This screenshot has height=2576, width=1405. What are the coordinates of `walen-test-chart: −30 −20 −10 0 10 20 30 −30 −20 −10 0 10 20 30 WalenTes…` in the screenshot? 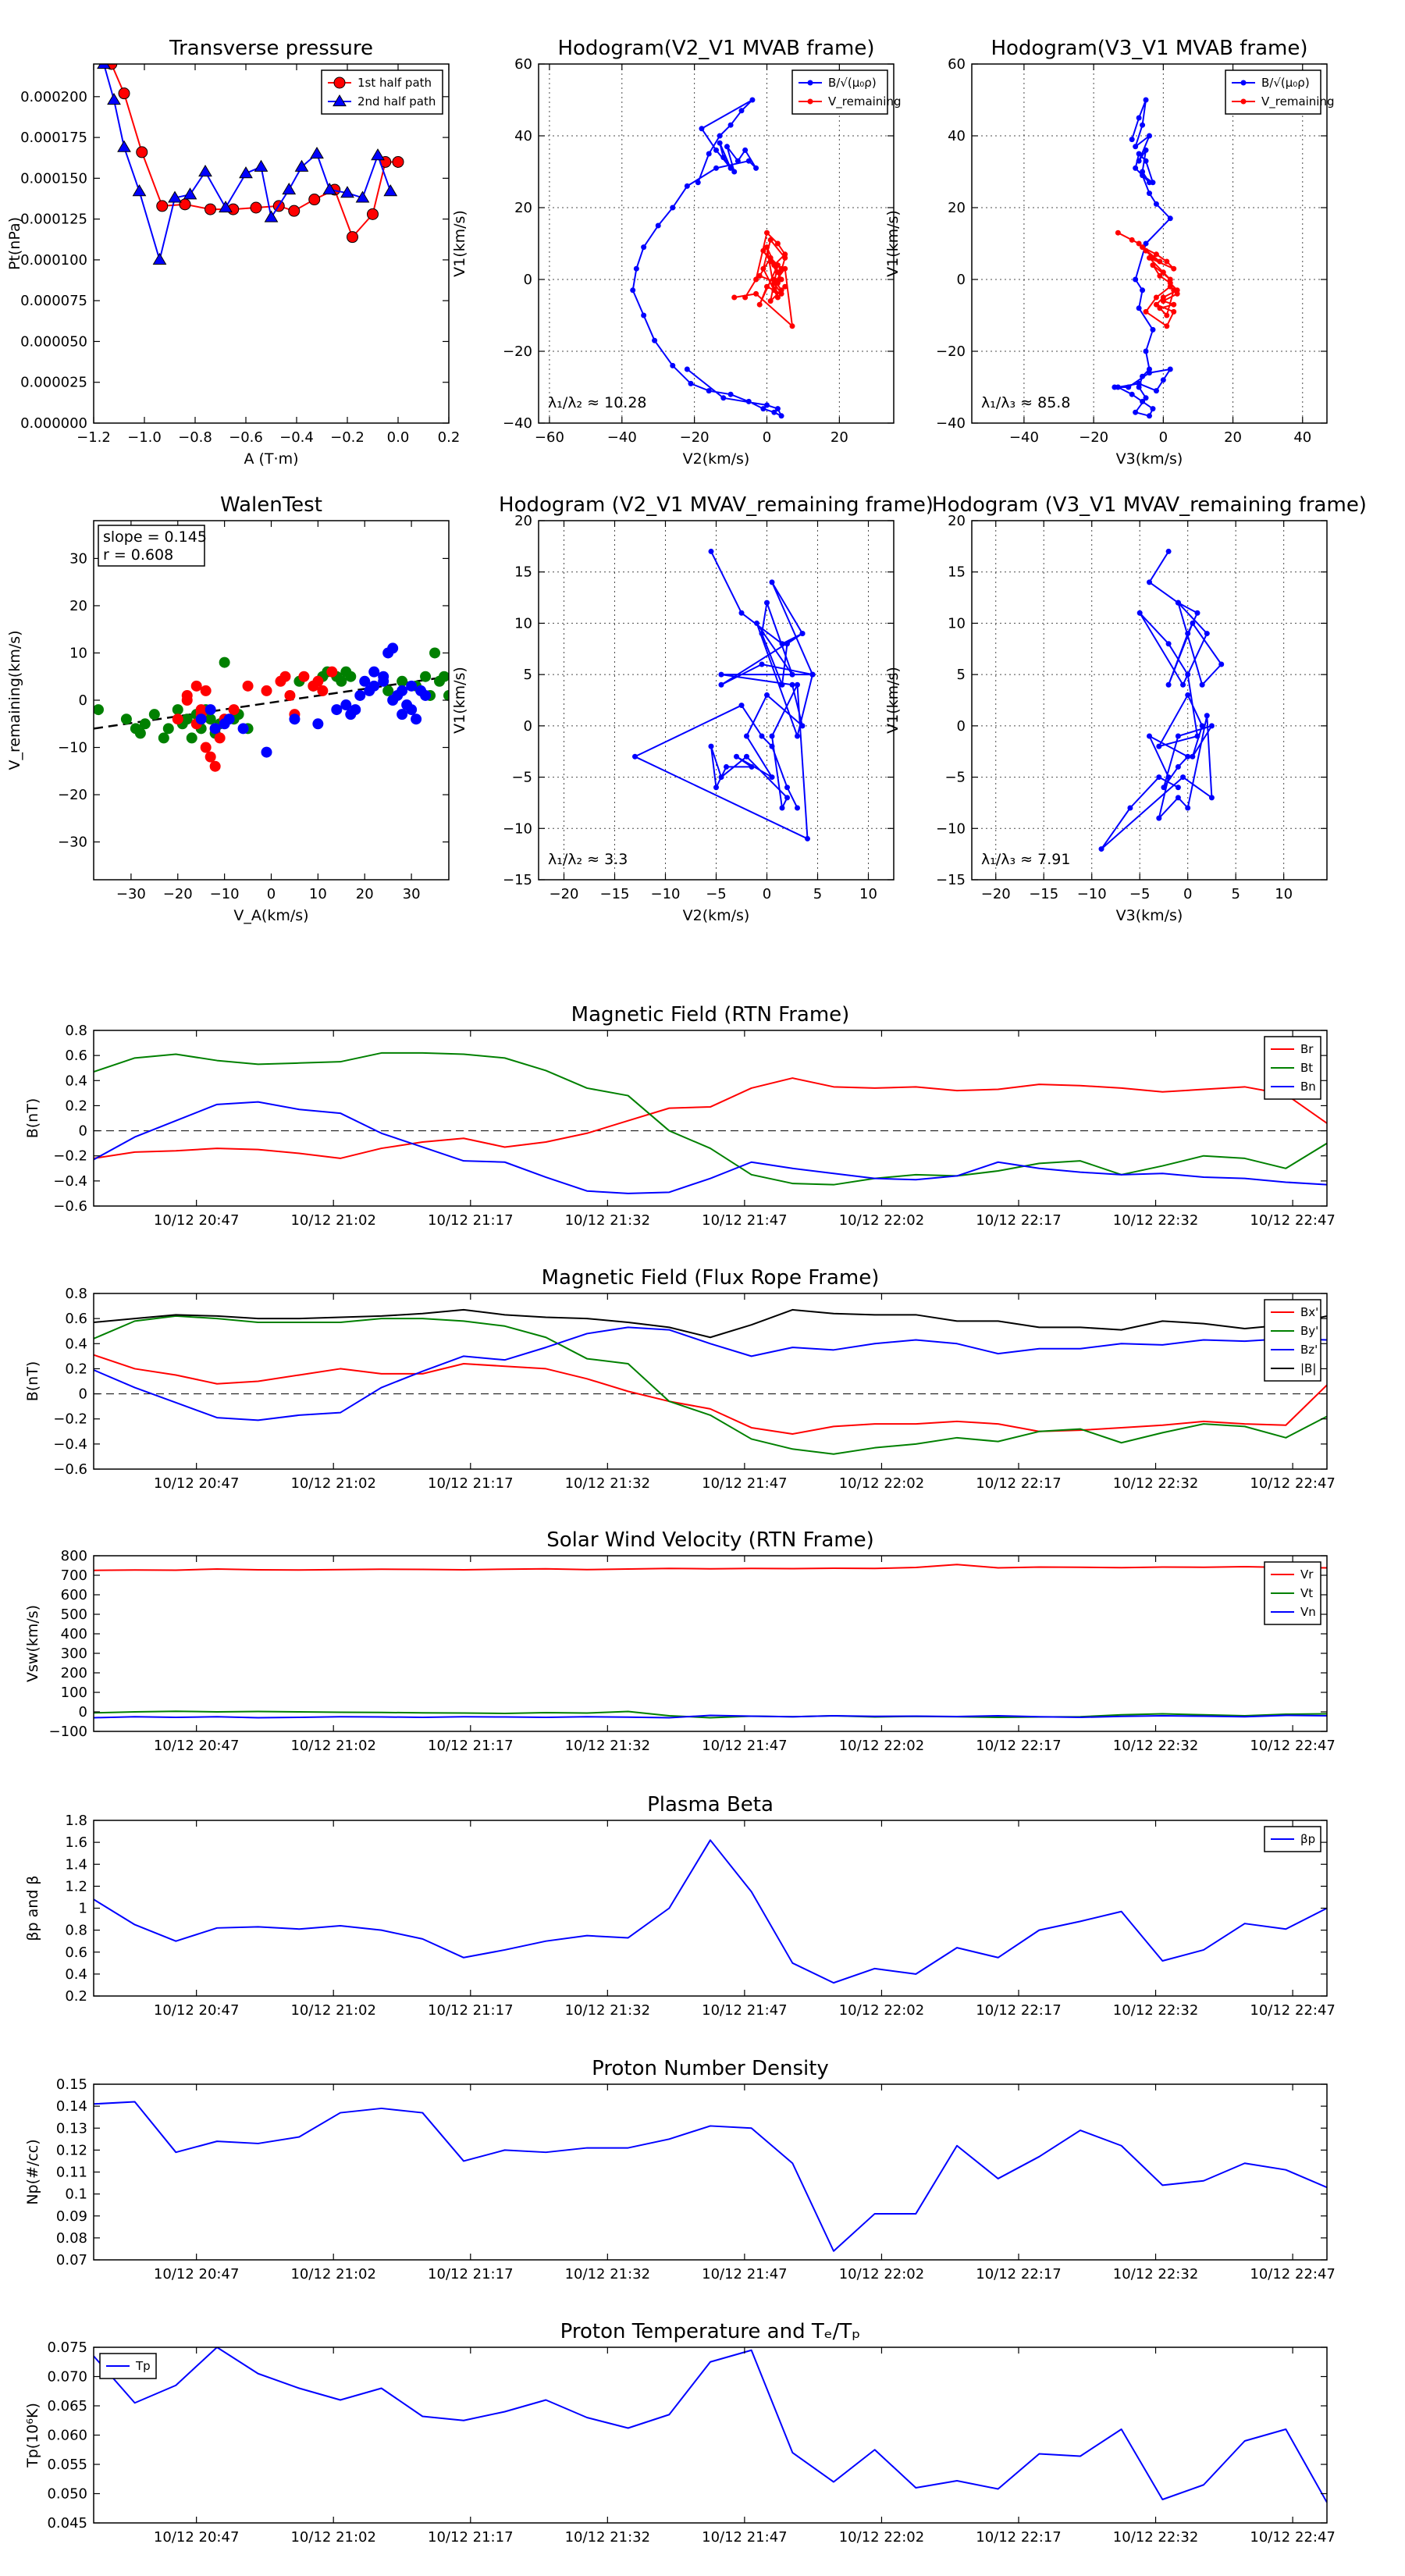 It's located at (228, 708).